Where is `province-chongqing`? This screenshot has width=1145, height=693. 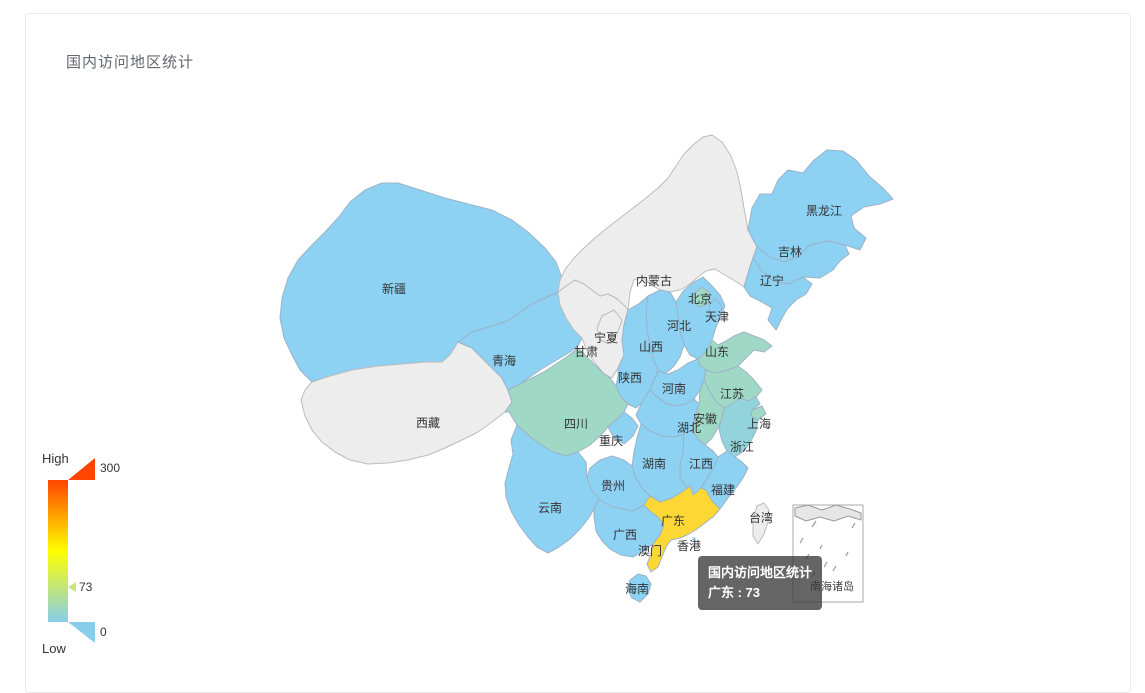
province-chongqing is located at coordinates (623, 428).